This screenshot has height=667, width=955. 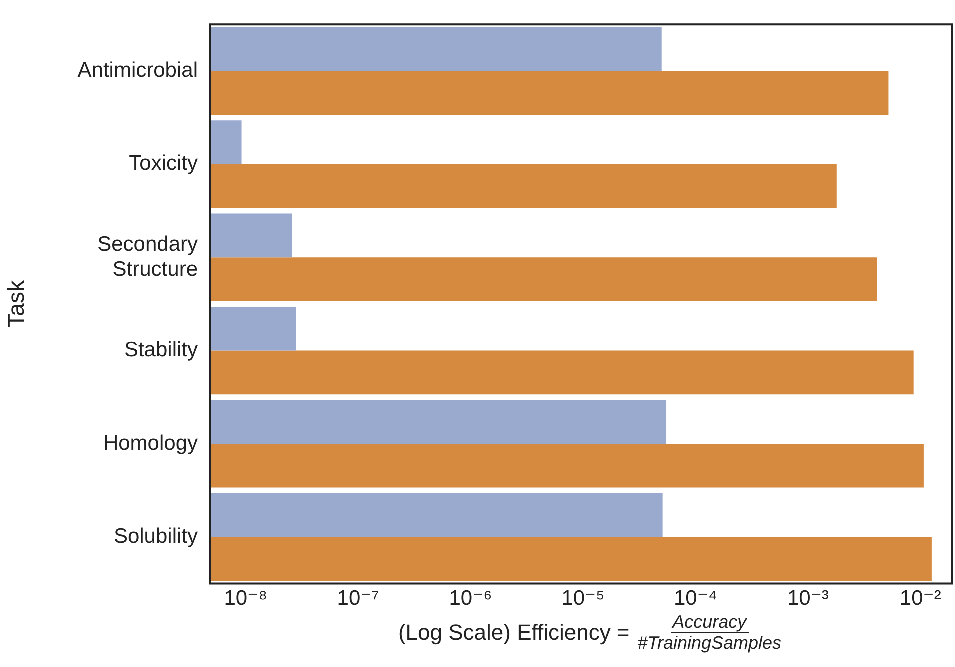 What do you see at coordinates (470, 598) in the screenshot?
I see `x-tick-label: 10⁻⁶` at bounding box center [470, 598].